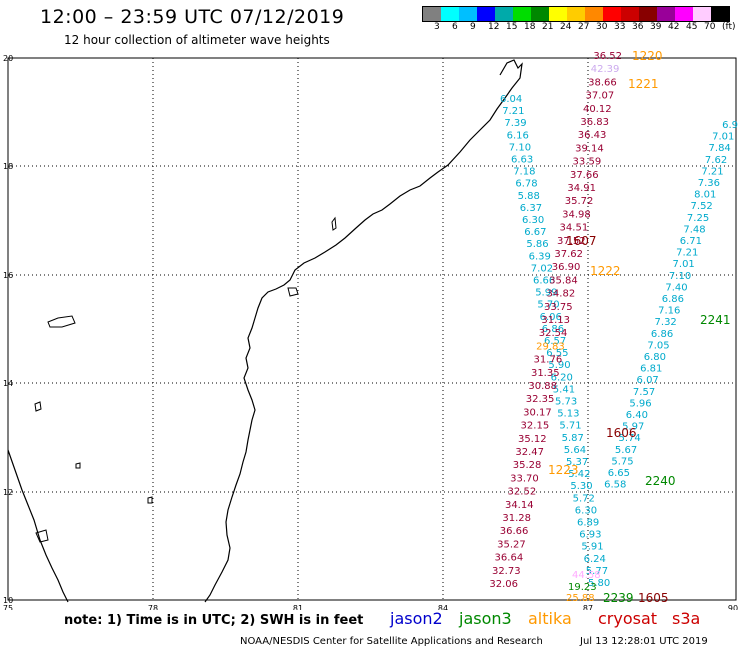 The width and height of the screenshot is (740, 650). I want to click on legend-jason2: jason2, so click(416, 618).